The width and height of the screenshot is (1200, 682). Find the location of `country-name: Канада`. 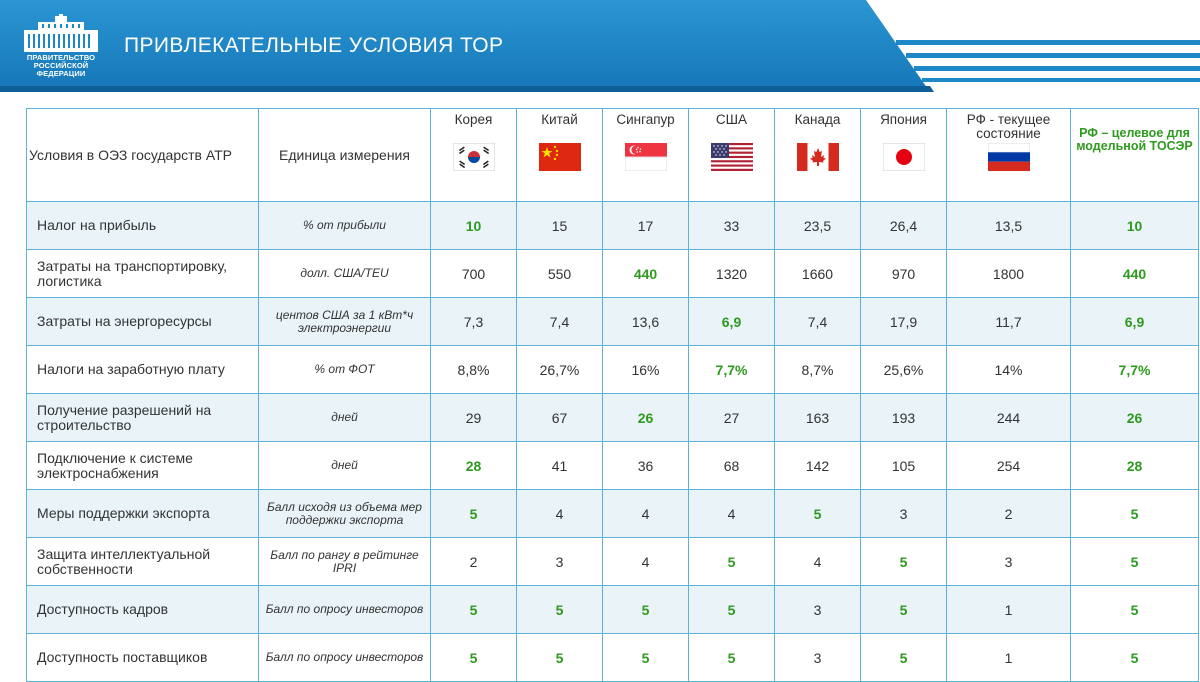

country-name: Канада is located at coordinates (817, 119).